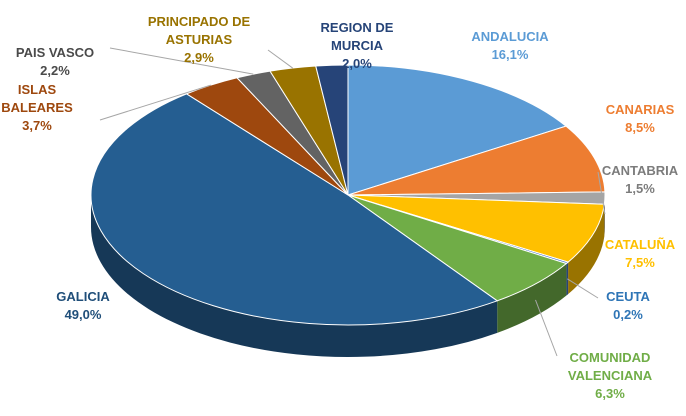  I want to click on data-label: CATALUÑA 7,5%, so click(633, 254).